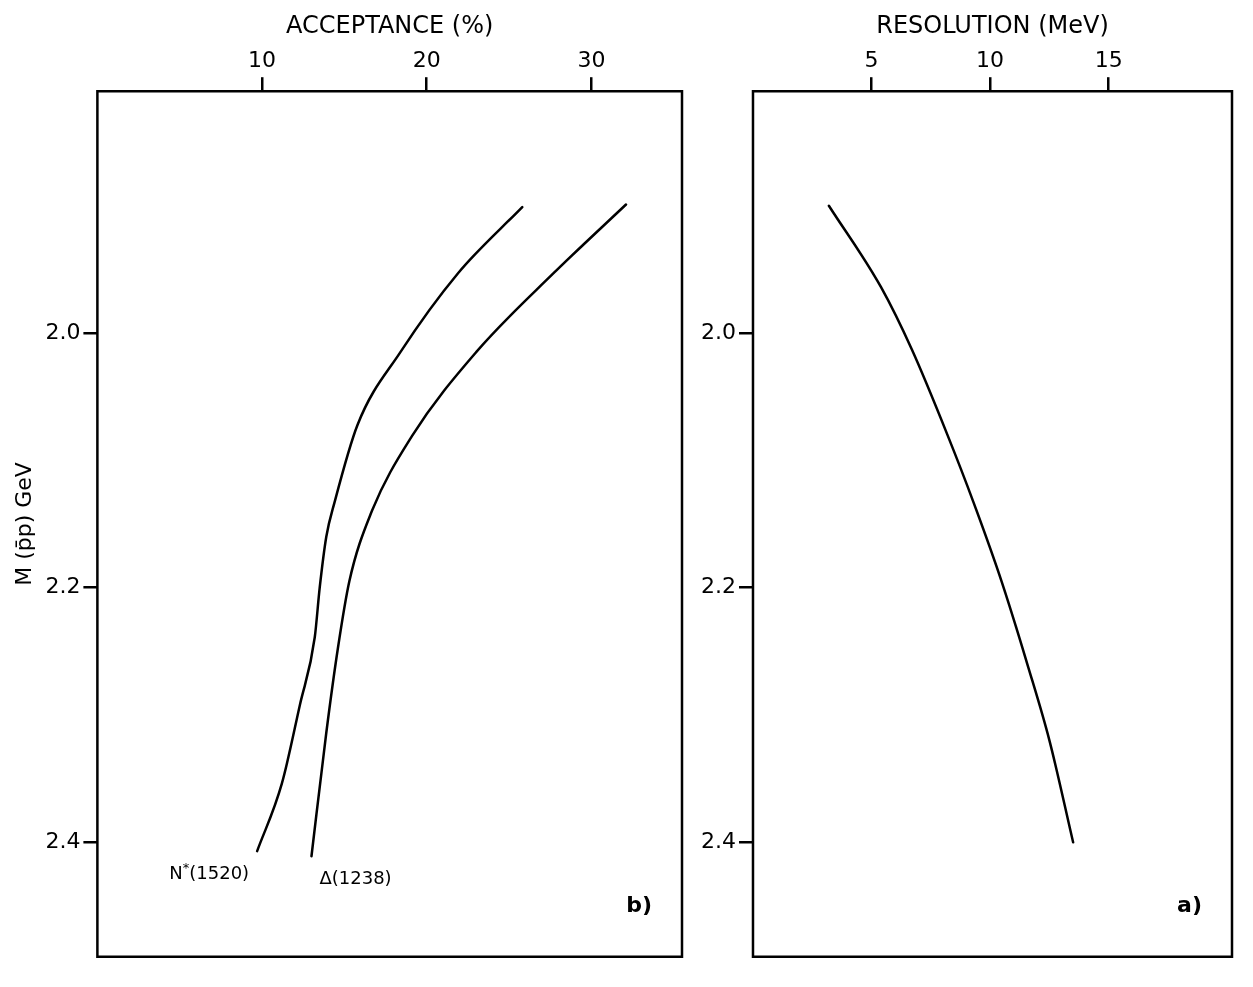 This screenshot has height=987, width=1253. I want to click on x-axis-title: ACCEPTANCE (%), so click(389, 24).